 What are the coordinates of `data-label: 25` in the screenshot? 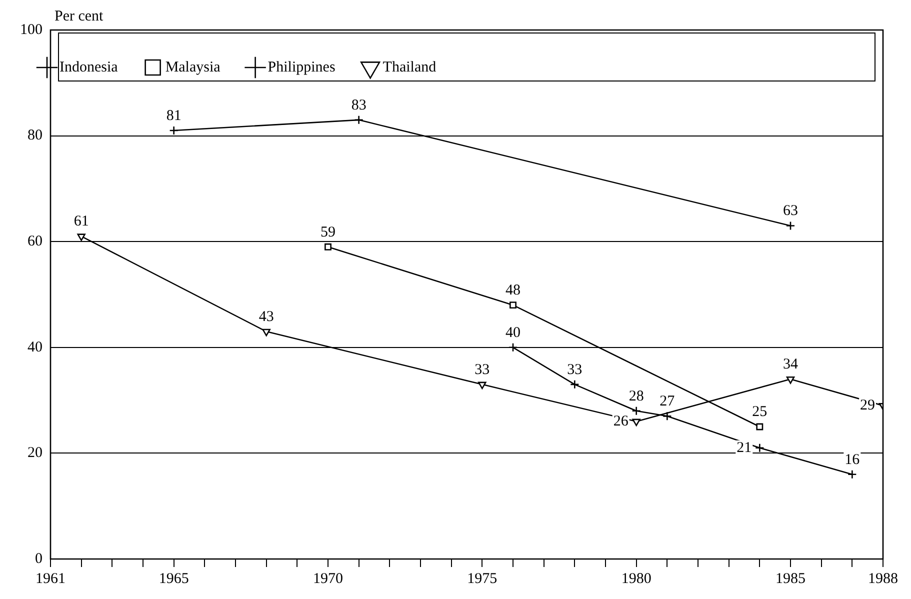 It's located at (760, 412).